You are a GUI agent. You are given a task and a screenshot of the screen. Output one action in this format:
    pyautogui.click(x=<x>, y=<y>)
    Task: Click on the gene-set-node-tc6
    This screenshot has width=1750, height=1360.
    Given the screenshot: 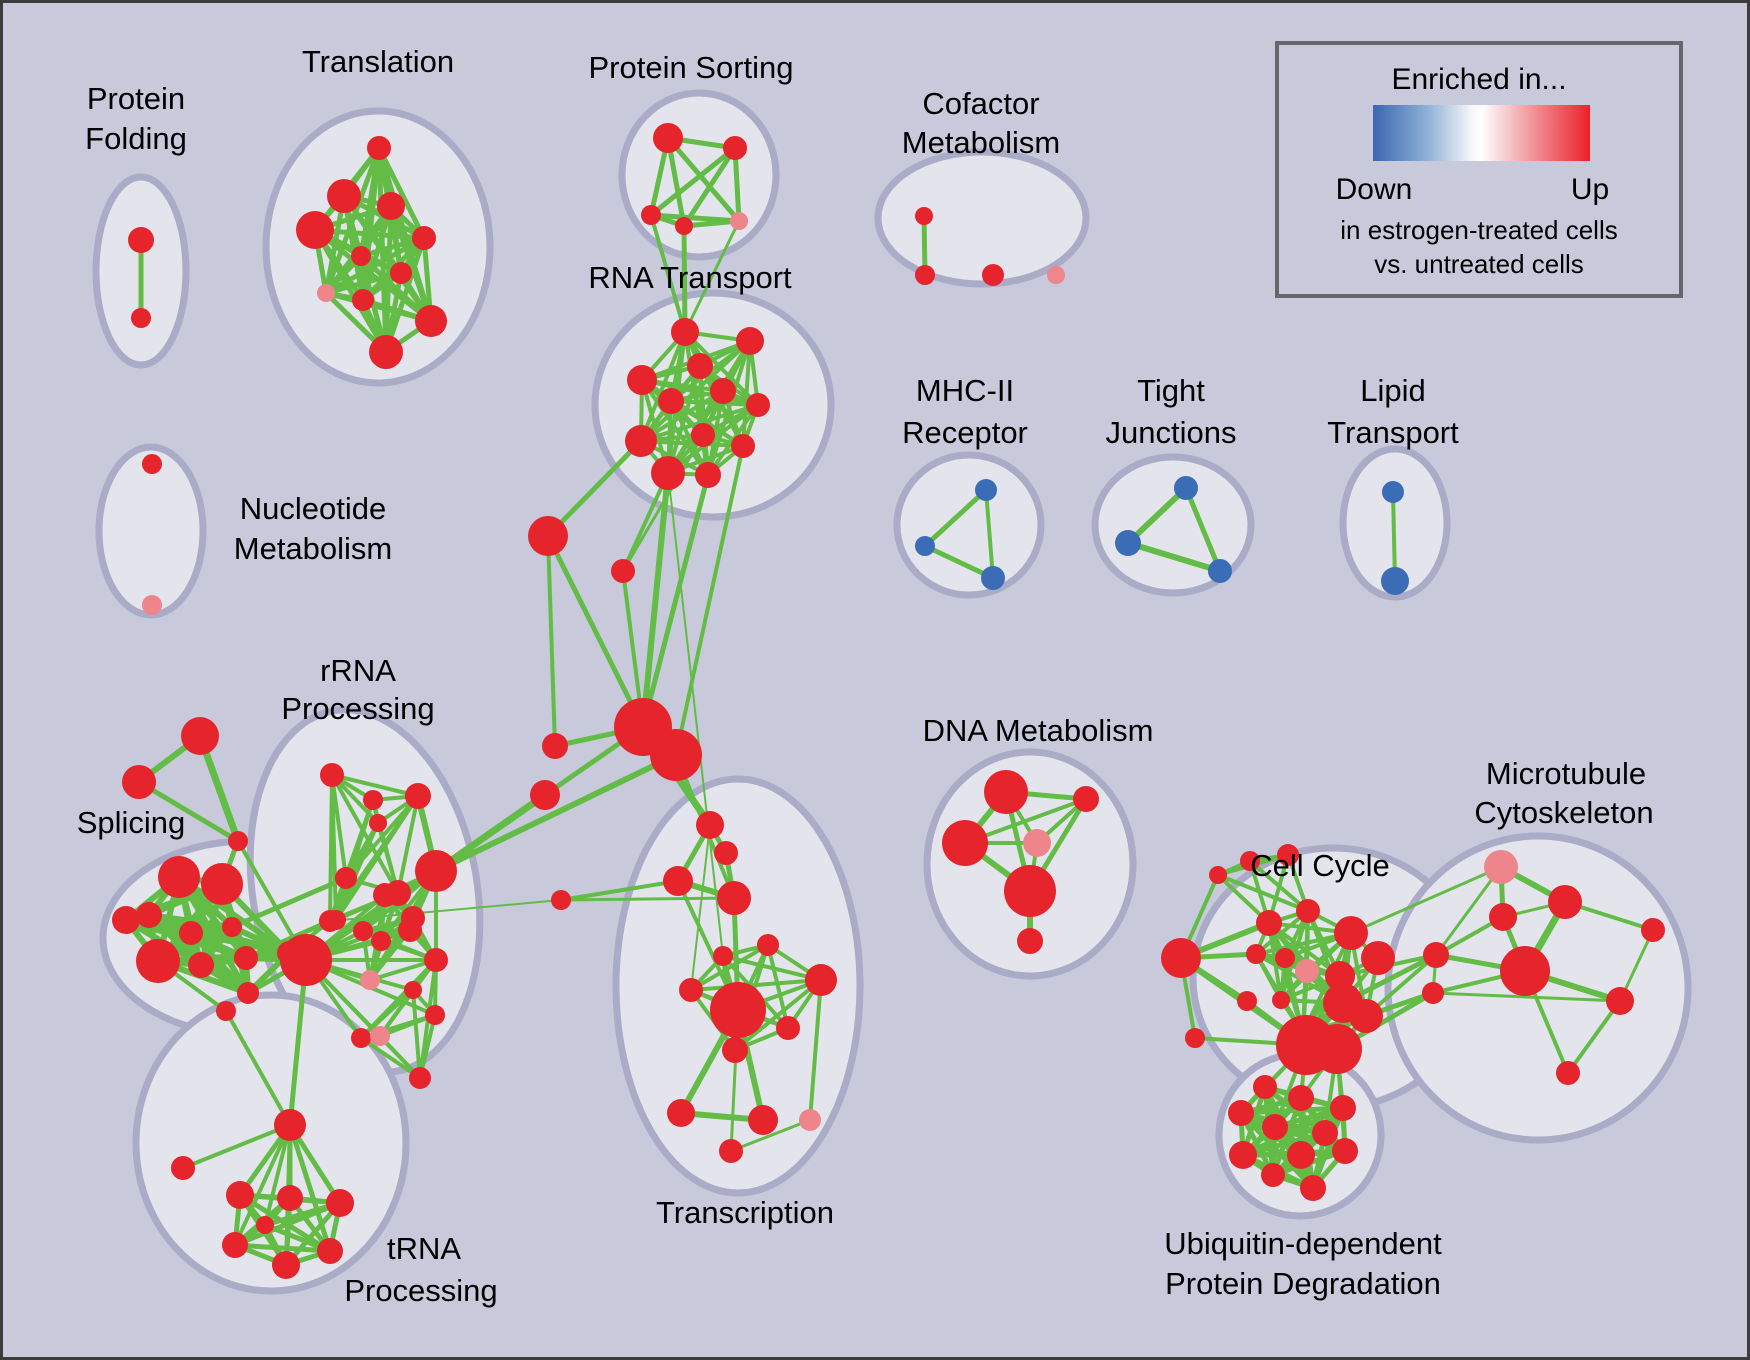 What is the action you would take?
    pyautogui.click(x=768, y=945)
    